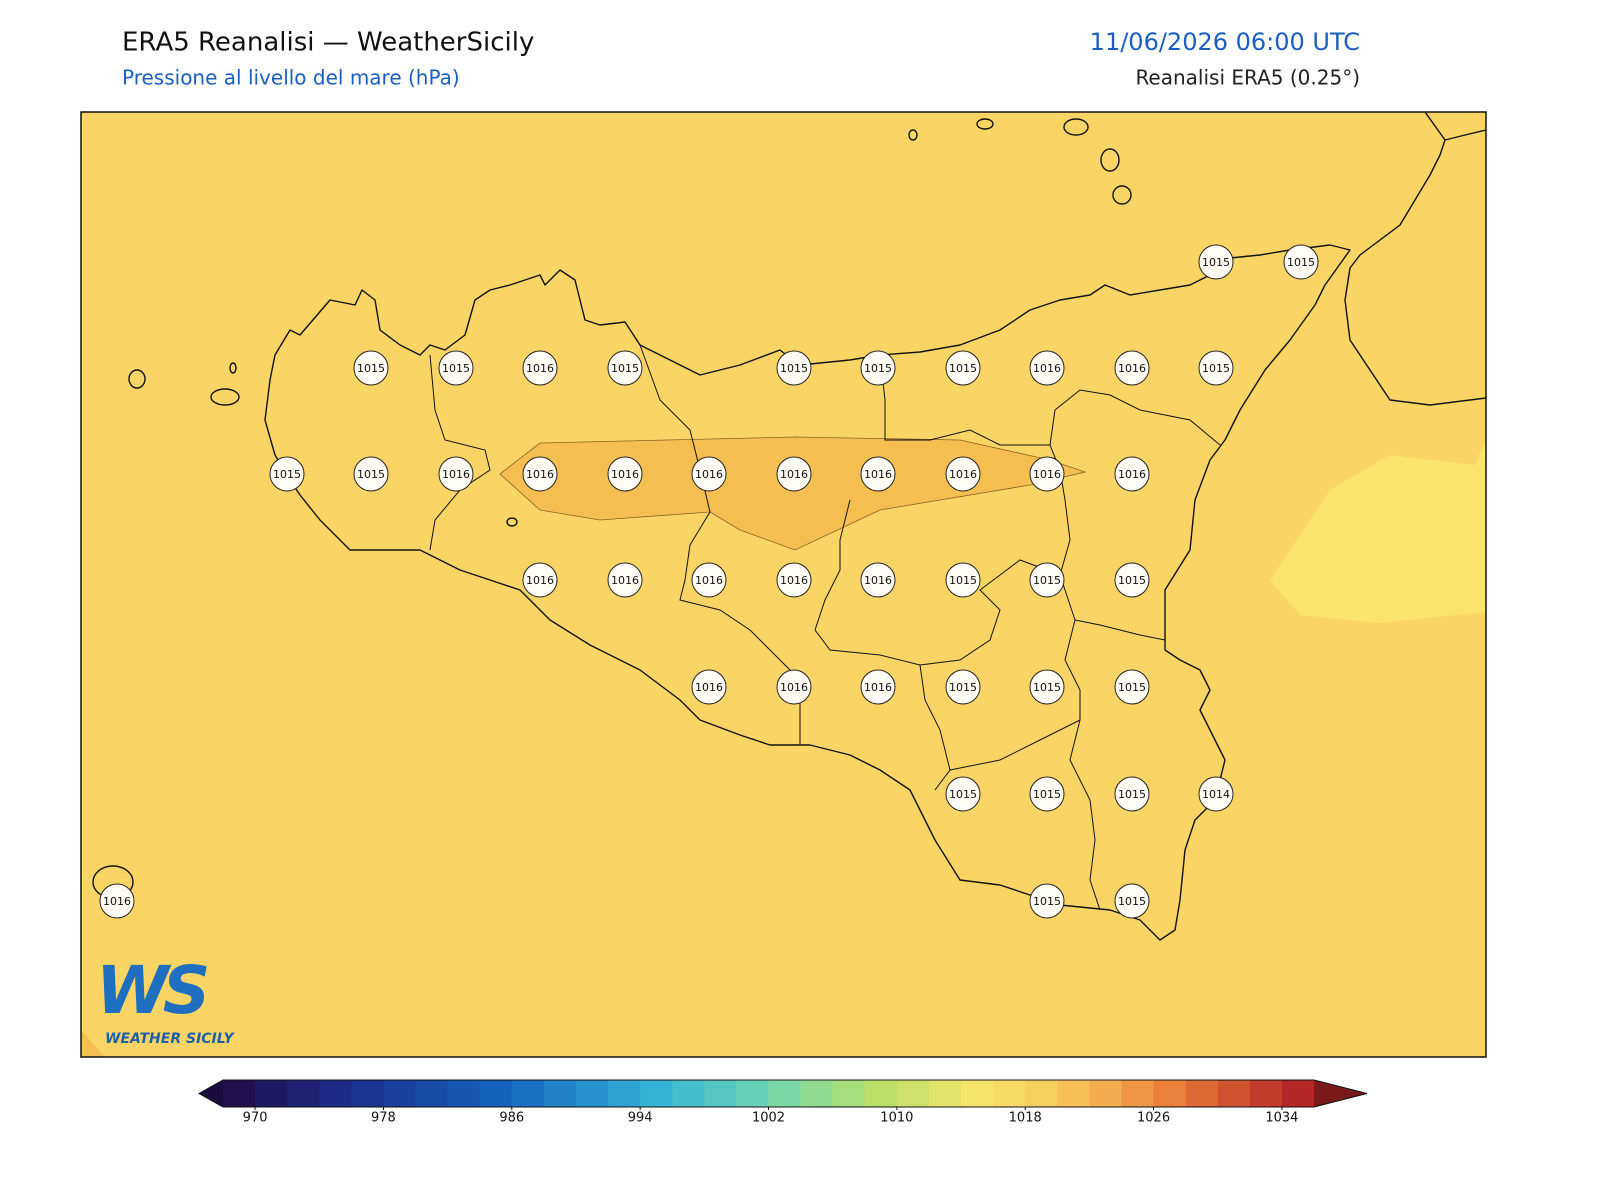  Describe the element at coordinates (151, 990) in the screenshot. I see `logo-mark: WS` at that location.